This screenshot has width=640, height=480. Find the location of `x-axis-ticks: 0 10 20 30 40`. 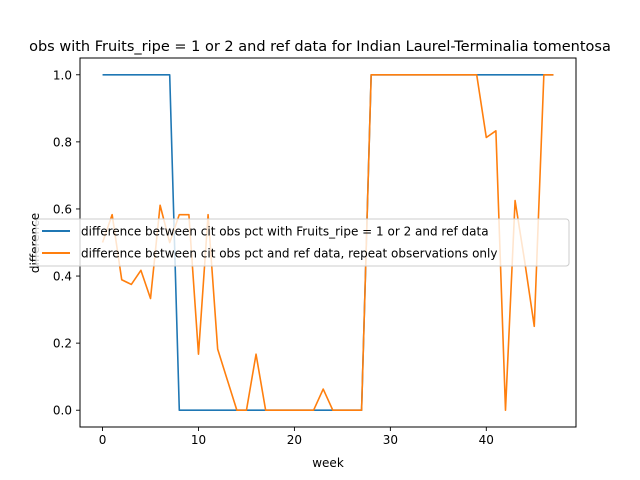

x-axis-ticks: 0 10 20 30 40 is located at coordinates (296, 437).